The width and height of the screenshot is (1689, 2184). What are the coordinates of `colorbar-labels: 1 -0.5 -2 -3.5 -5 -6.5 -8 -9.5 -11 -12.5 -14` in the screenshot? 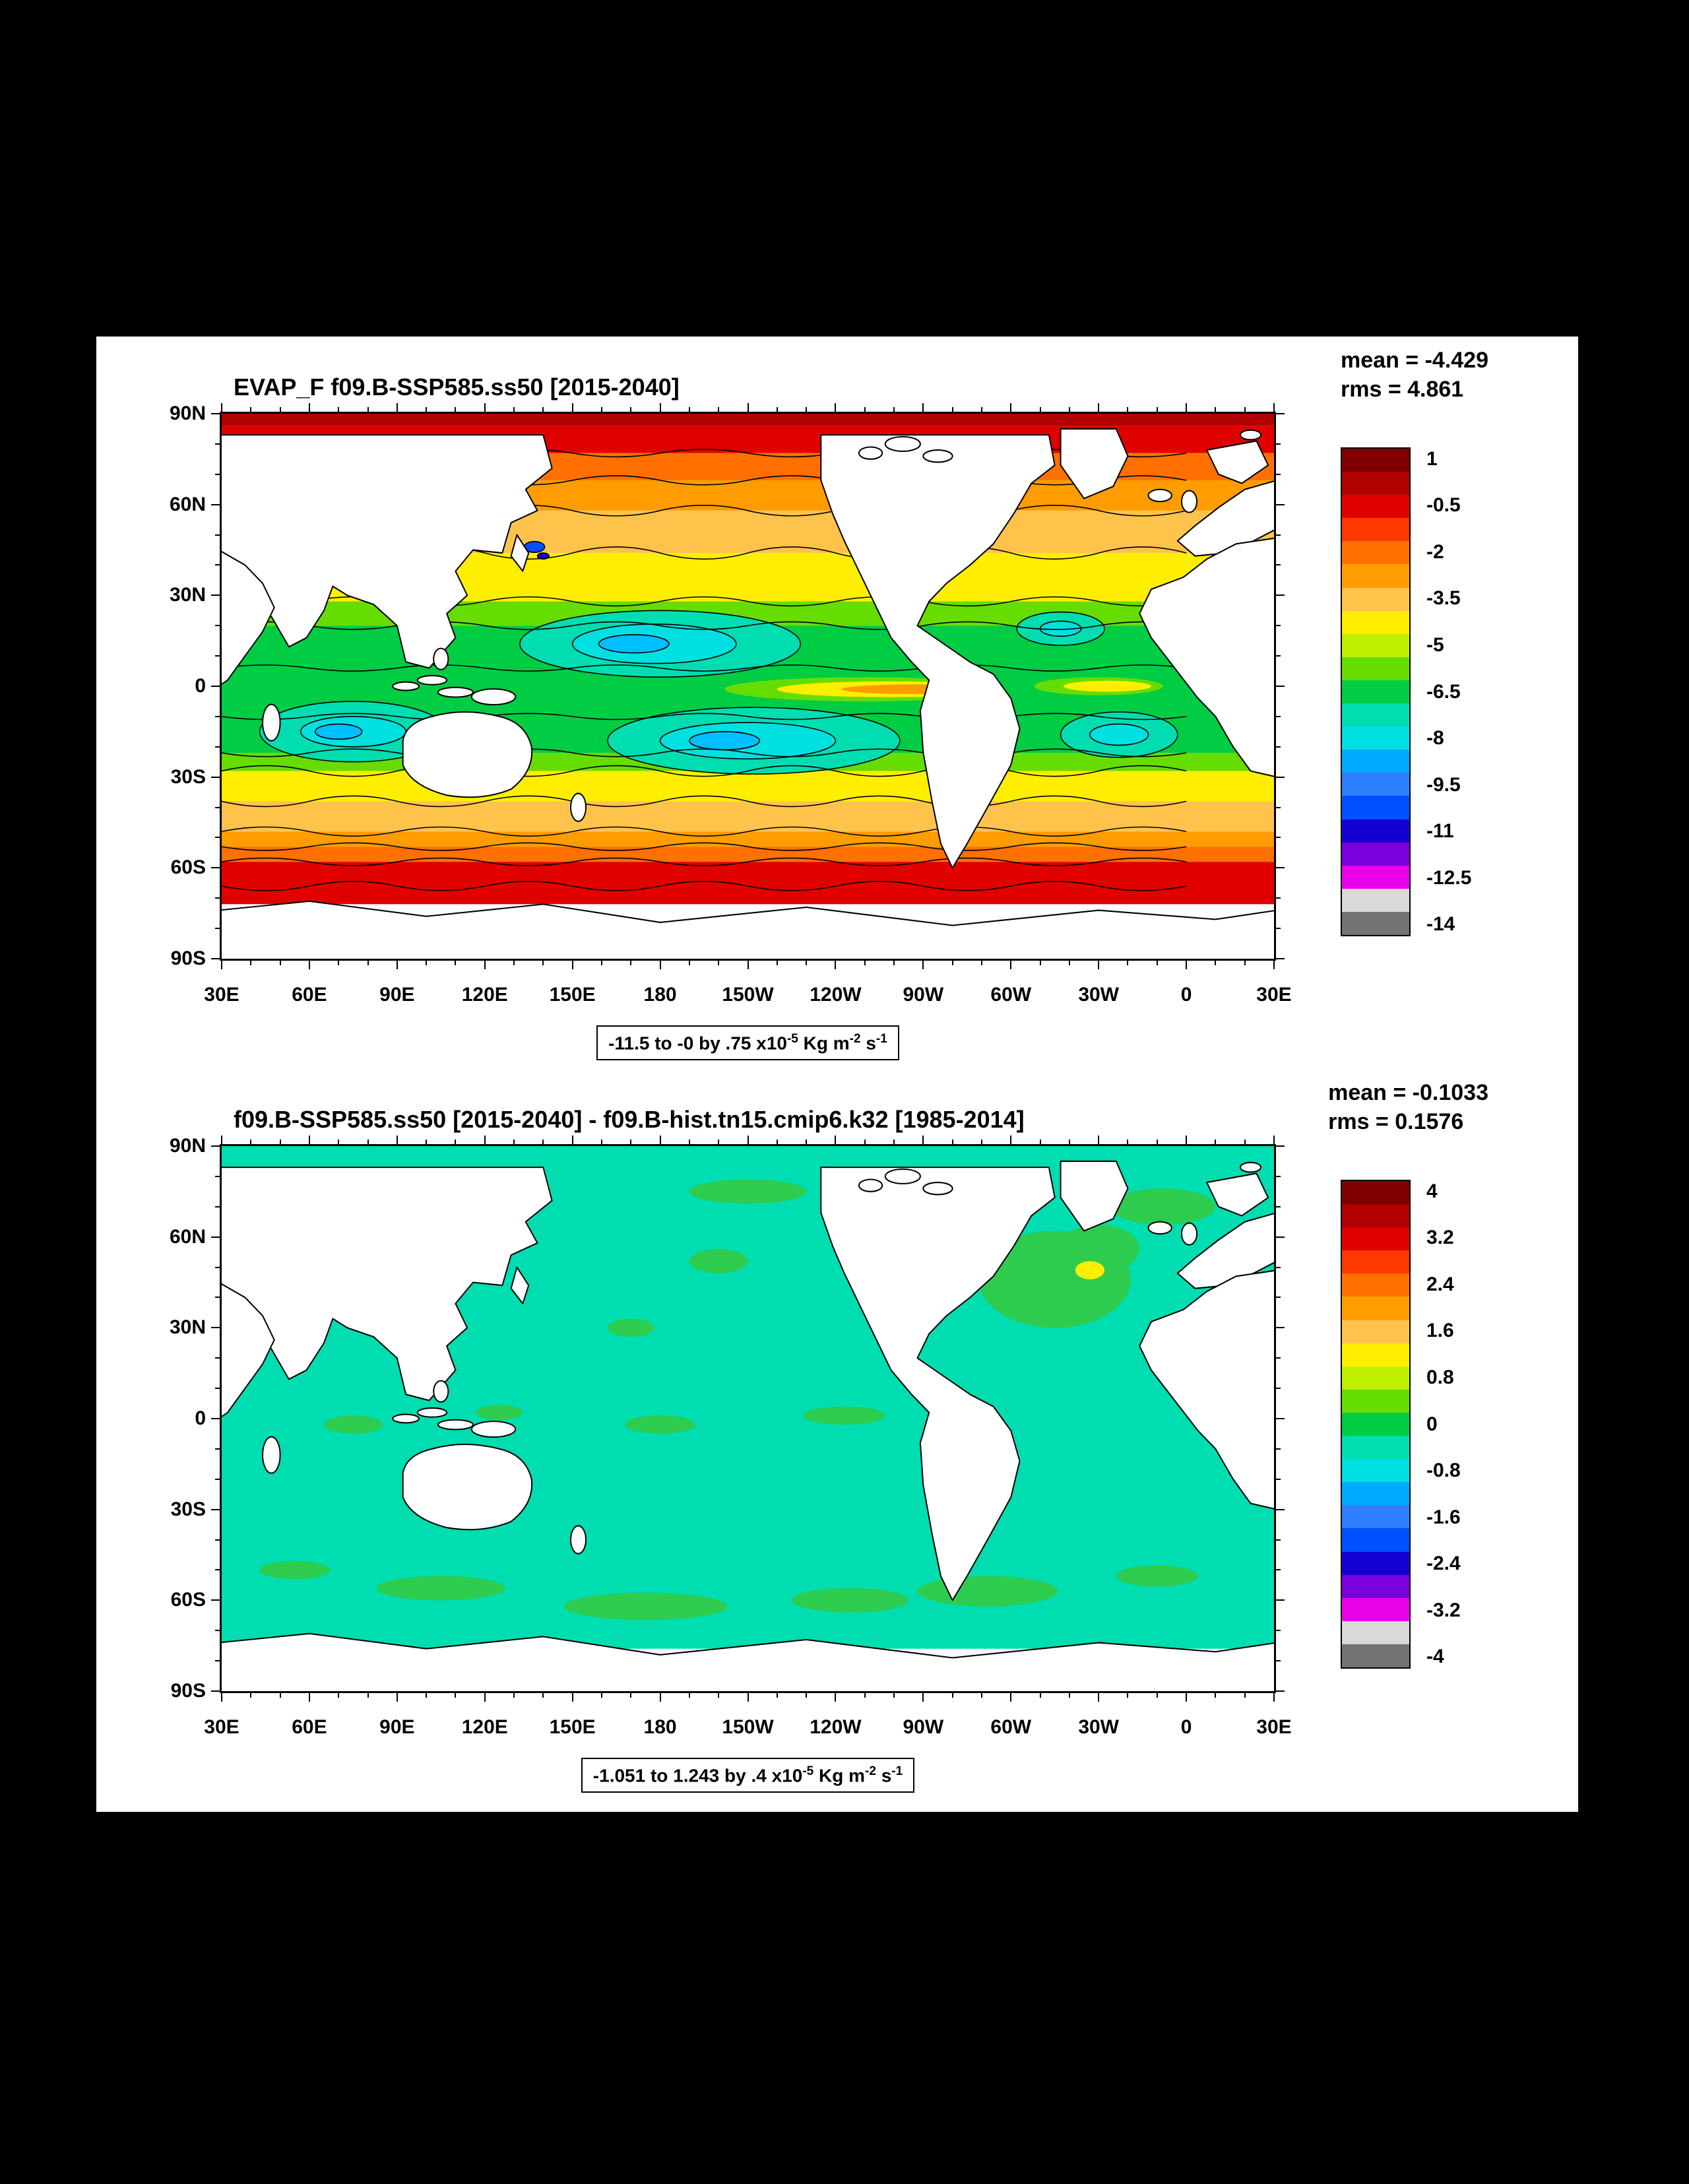 It's located at (1469, 691).